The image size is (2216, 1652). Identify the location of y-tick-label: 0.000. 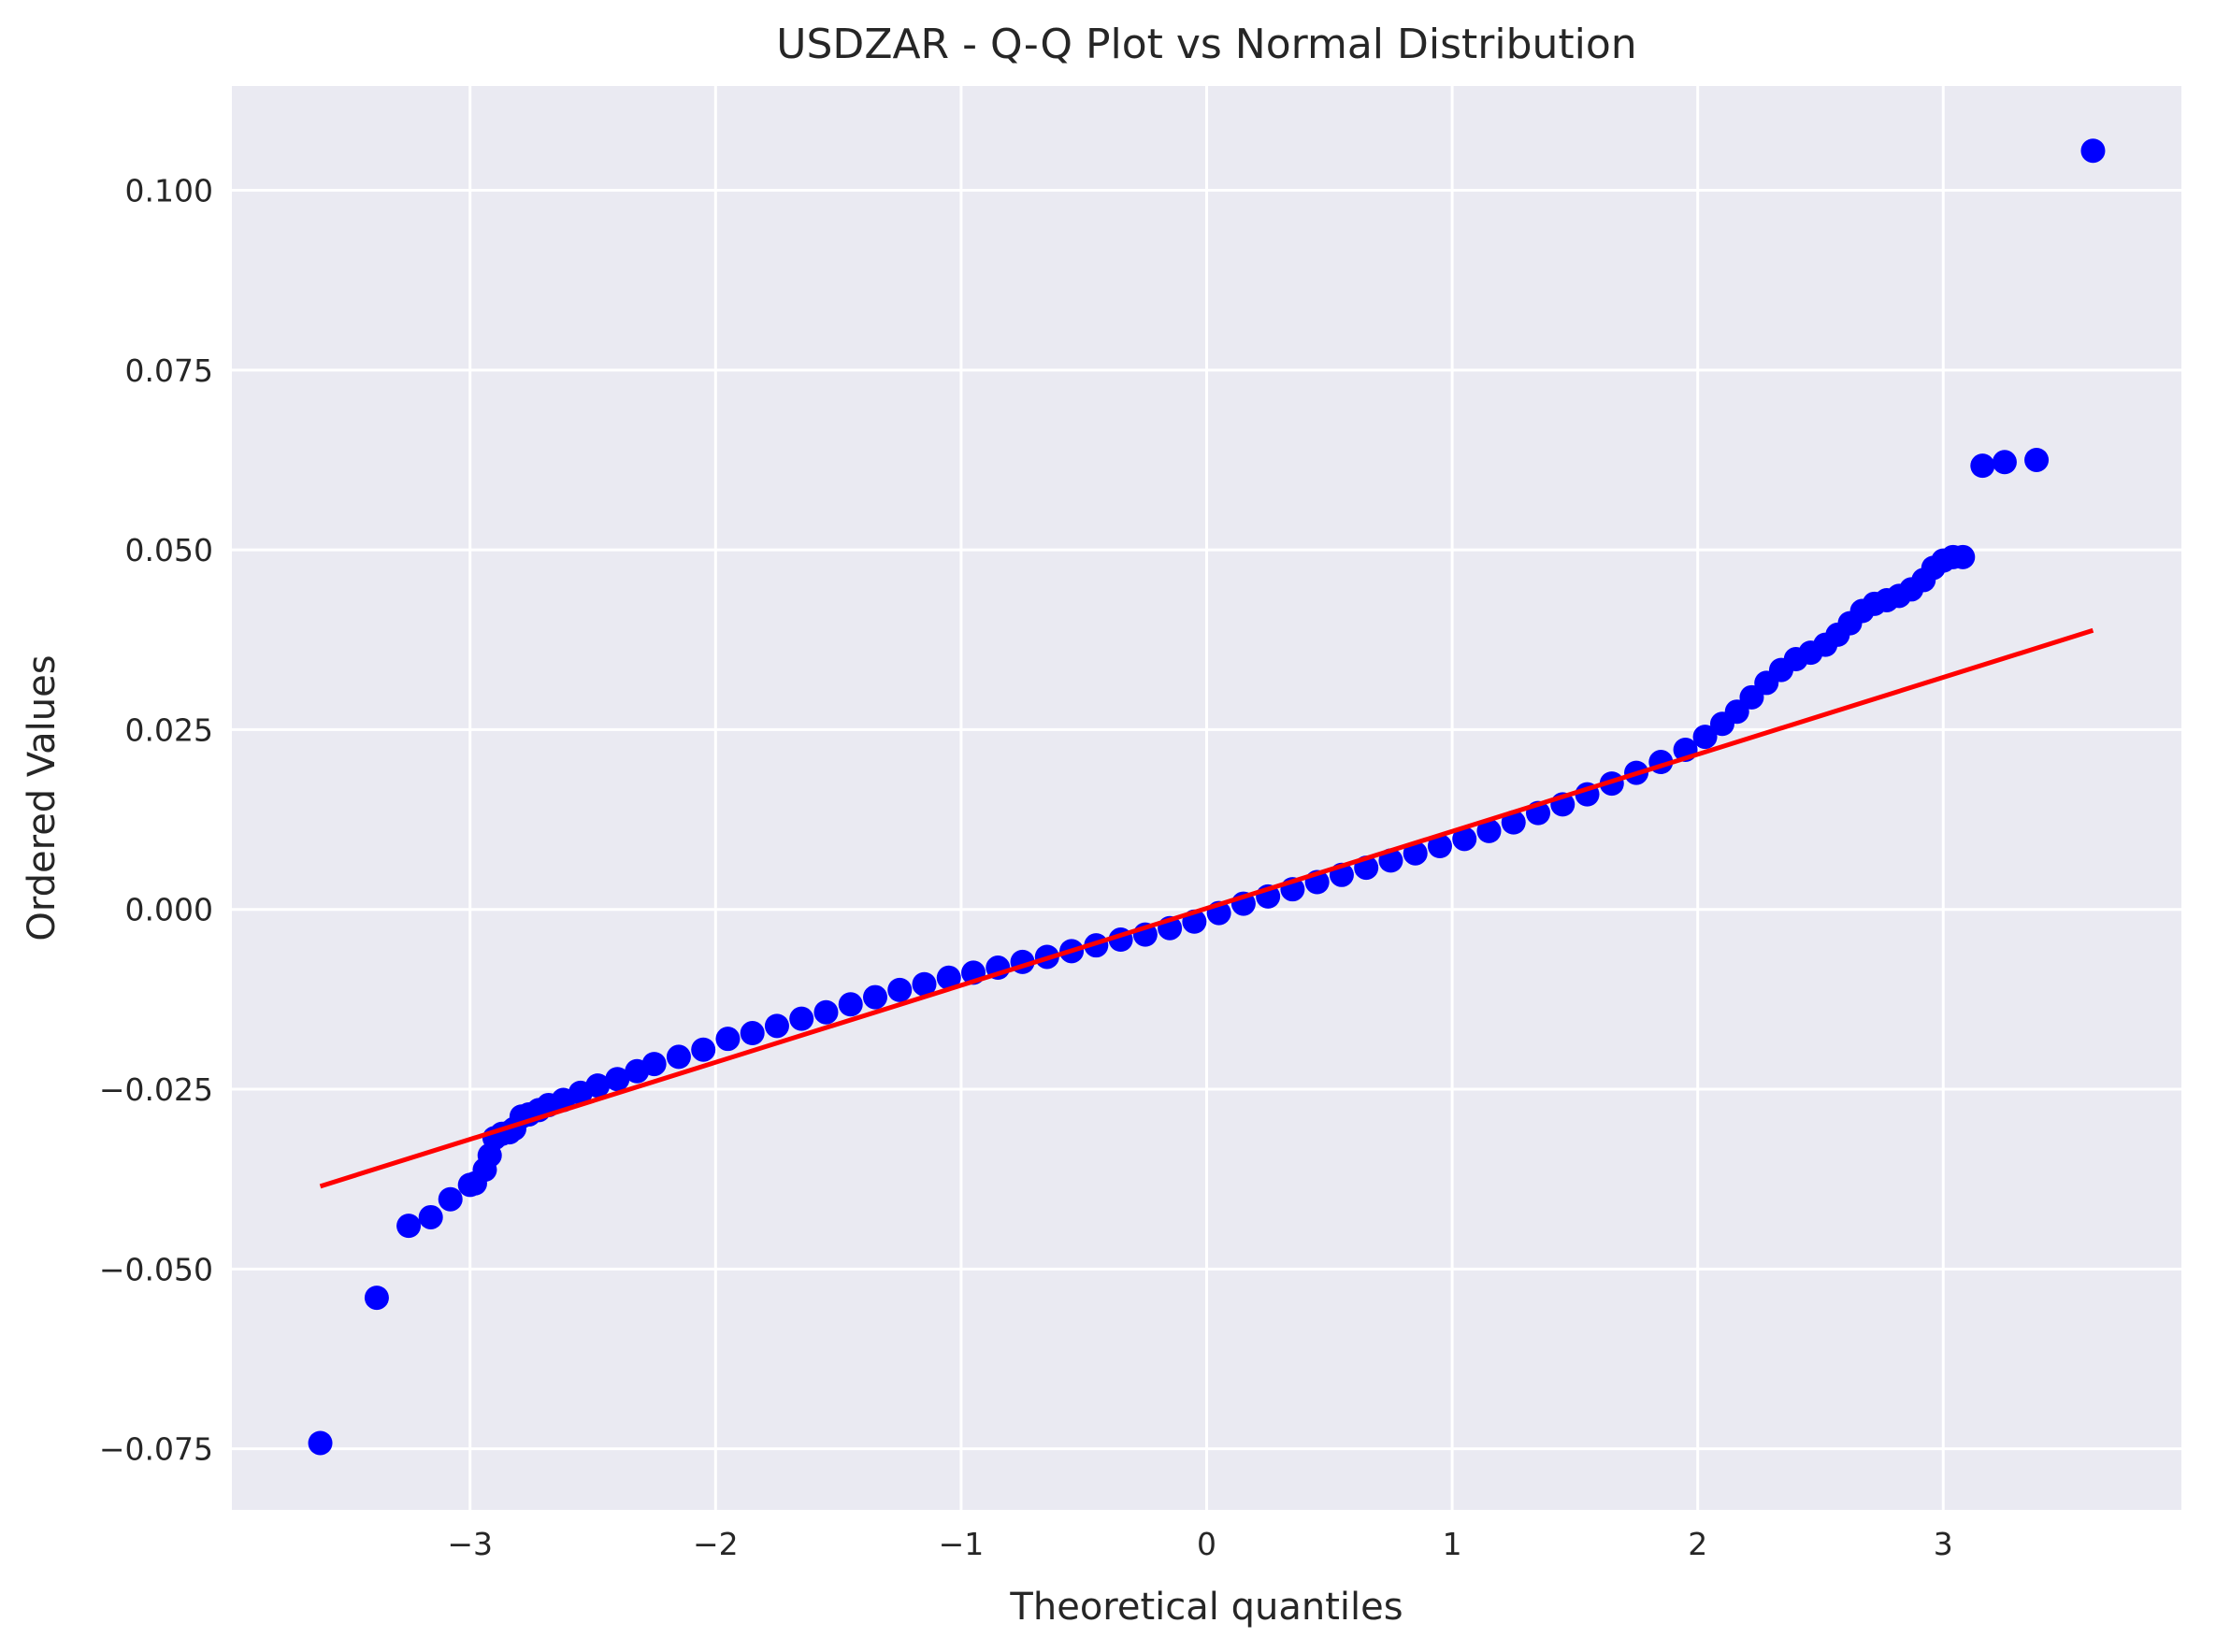
(169, 910).